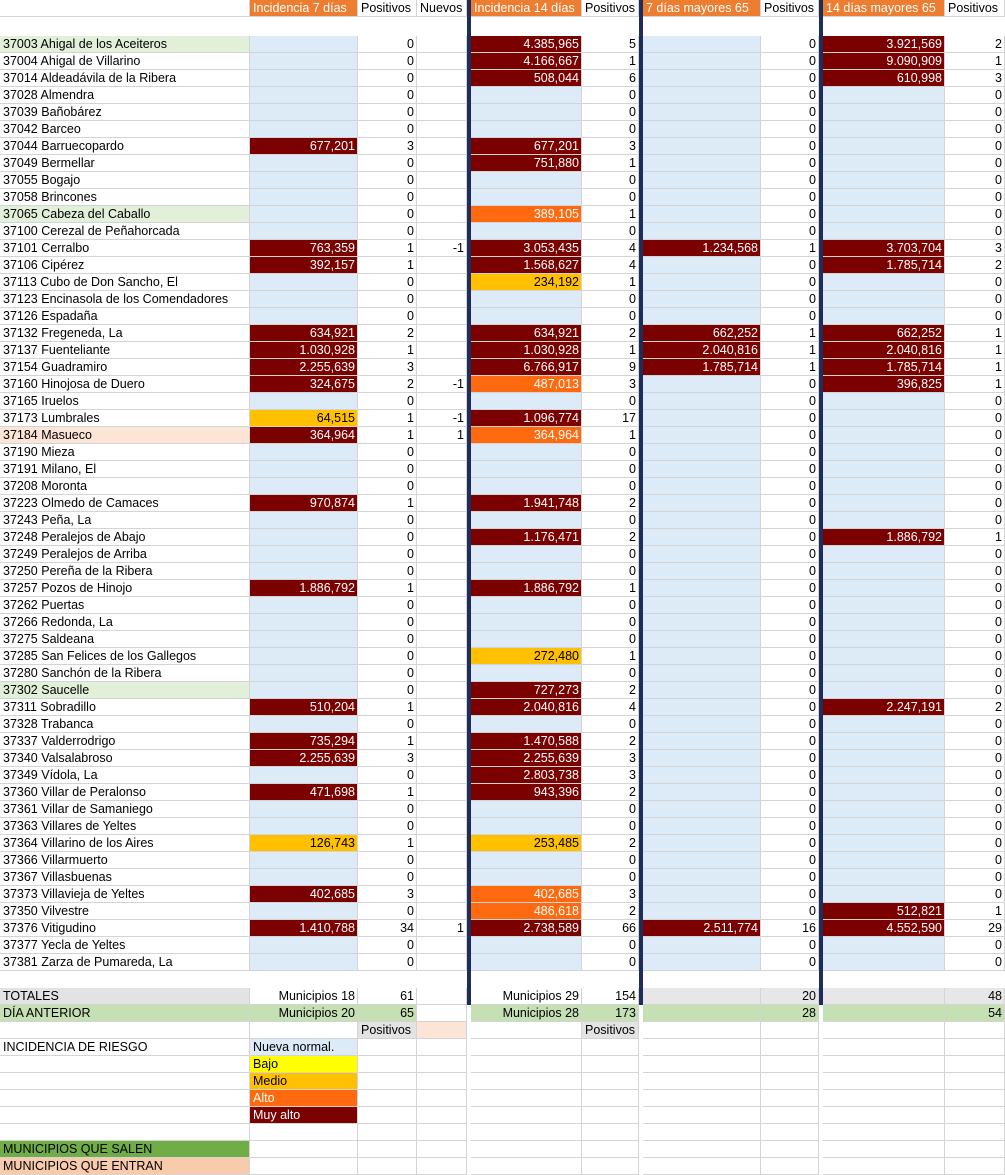 This screenshot has width=1005, height=1175. I want to click on positives-7d-cell: 3, so click(387, 758).